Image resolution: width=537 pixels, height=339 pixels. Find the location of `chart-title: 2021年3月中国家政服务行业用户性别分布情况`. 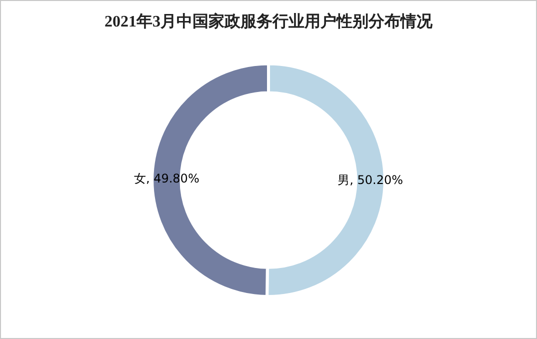

chart-title: 2021年3月中国家政服务行业用户性别分布情况 is located at coordinates (269, 21).